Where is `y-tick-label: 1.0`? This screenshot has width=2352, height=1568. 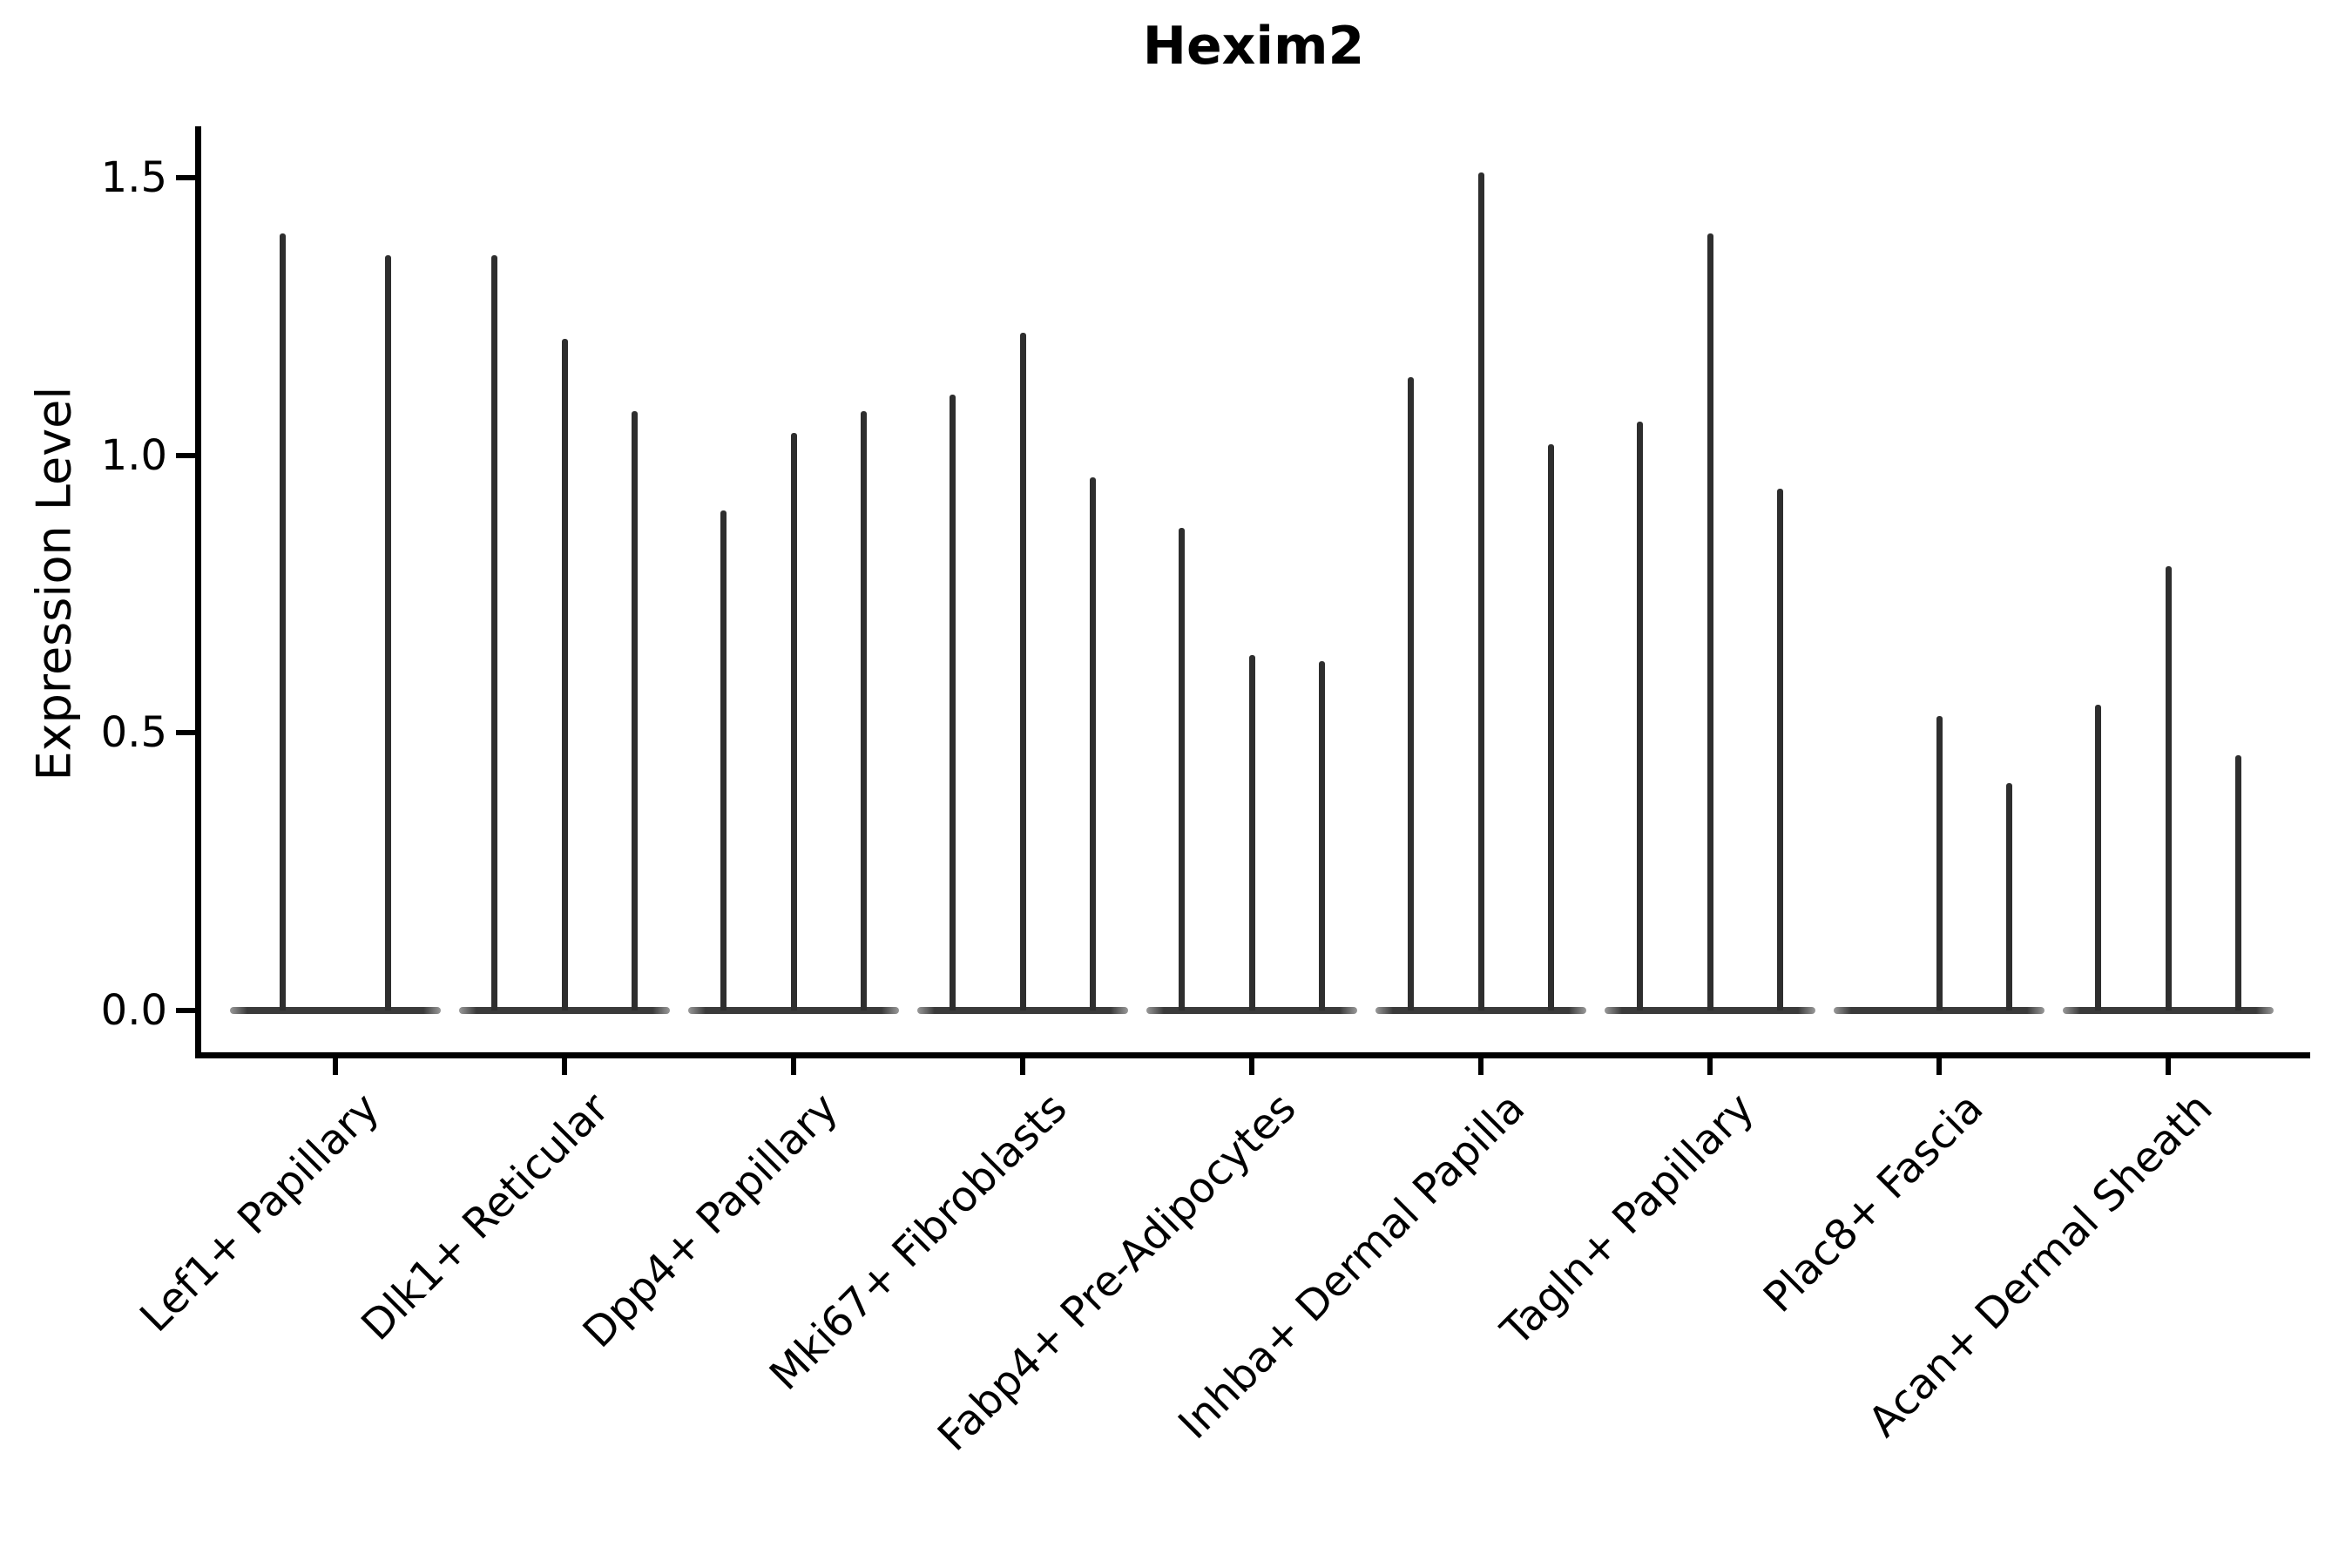 y-tick-label: 1.0 is located at coordinates (134, 455).